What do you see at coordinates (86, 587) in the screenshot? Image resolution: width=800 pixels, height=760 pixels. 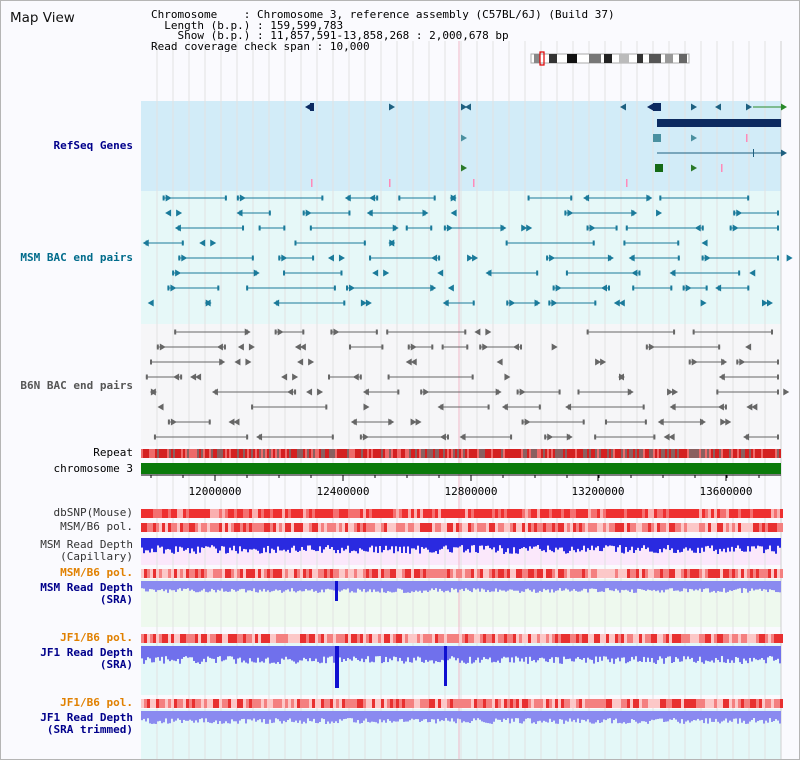 I see `track-label-msm-depth-sra-1: MSM Read Depth` at bounding box center [86, 587].